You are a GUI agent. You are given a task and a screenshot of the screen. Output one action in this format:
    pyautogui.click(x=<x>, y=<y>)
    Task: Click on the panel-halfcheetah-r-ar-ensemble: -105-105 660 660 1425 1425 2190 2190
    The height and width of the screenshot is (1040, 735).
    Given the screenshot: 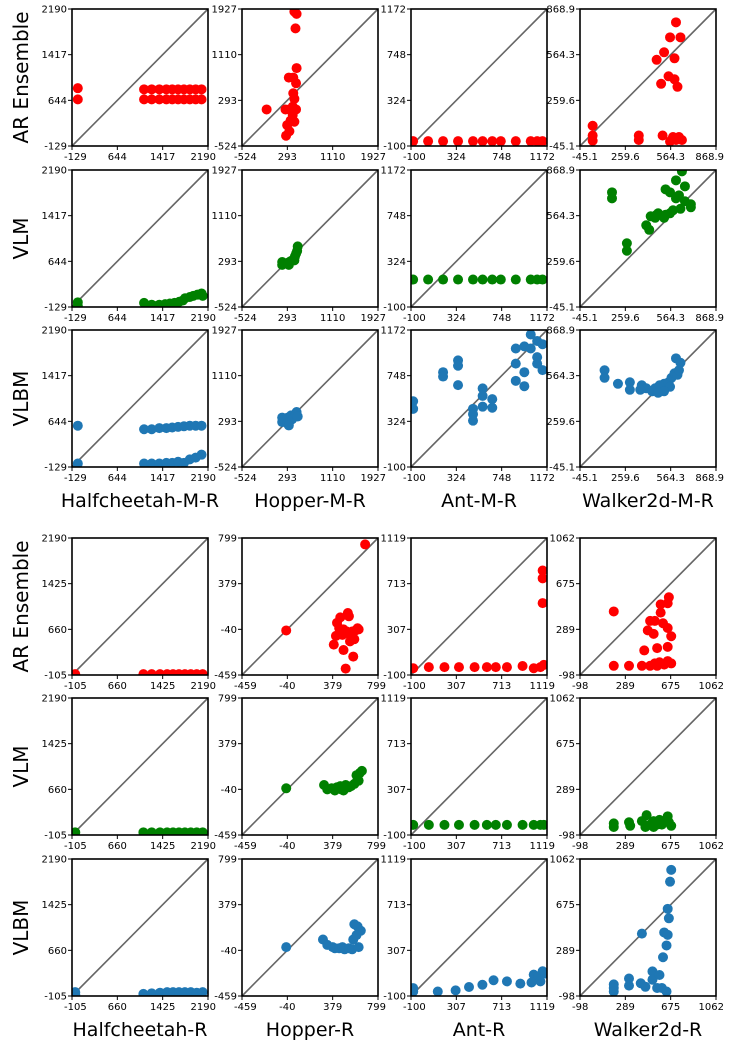 What is the action you would take?
    pyautogui.click(x=129, y=613)
    